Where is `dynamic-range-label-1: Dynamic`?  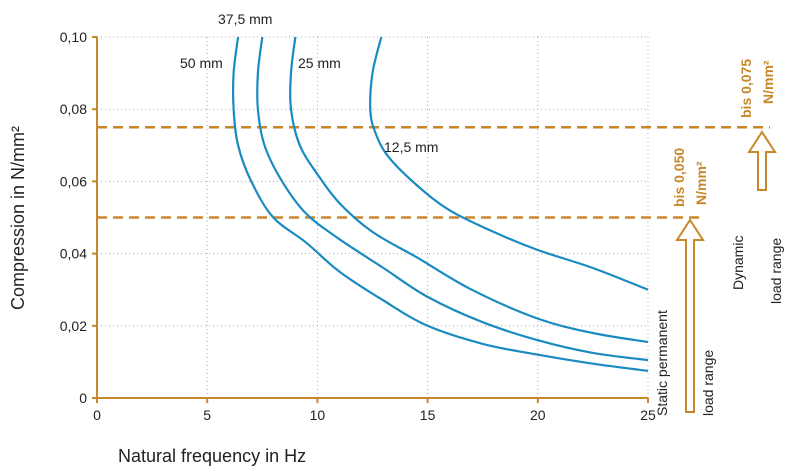
dynamic-range-label-1: Dynamic is located at coordinates (738, 263).